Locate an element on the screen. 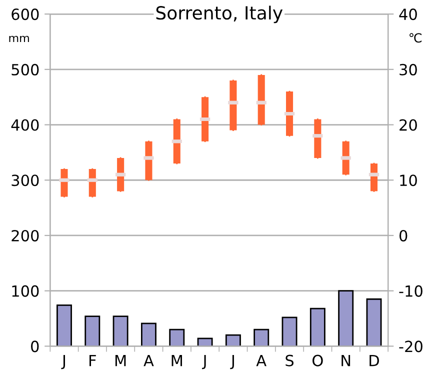  y-tick-label: 600 is located at coordinates (25, 14).